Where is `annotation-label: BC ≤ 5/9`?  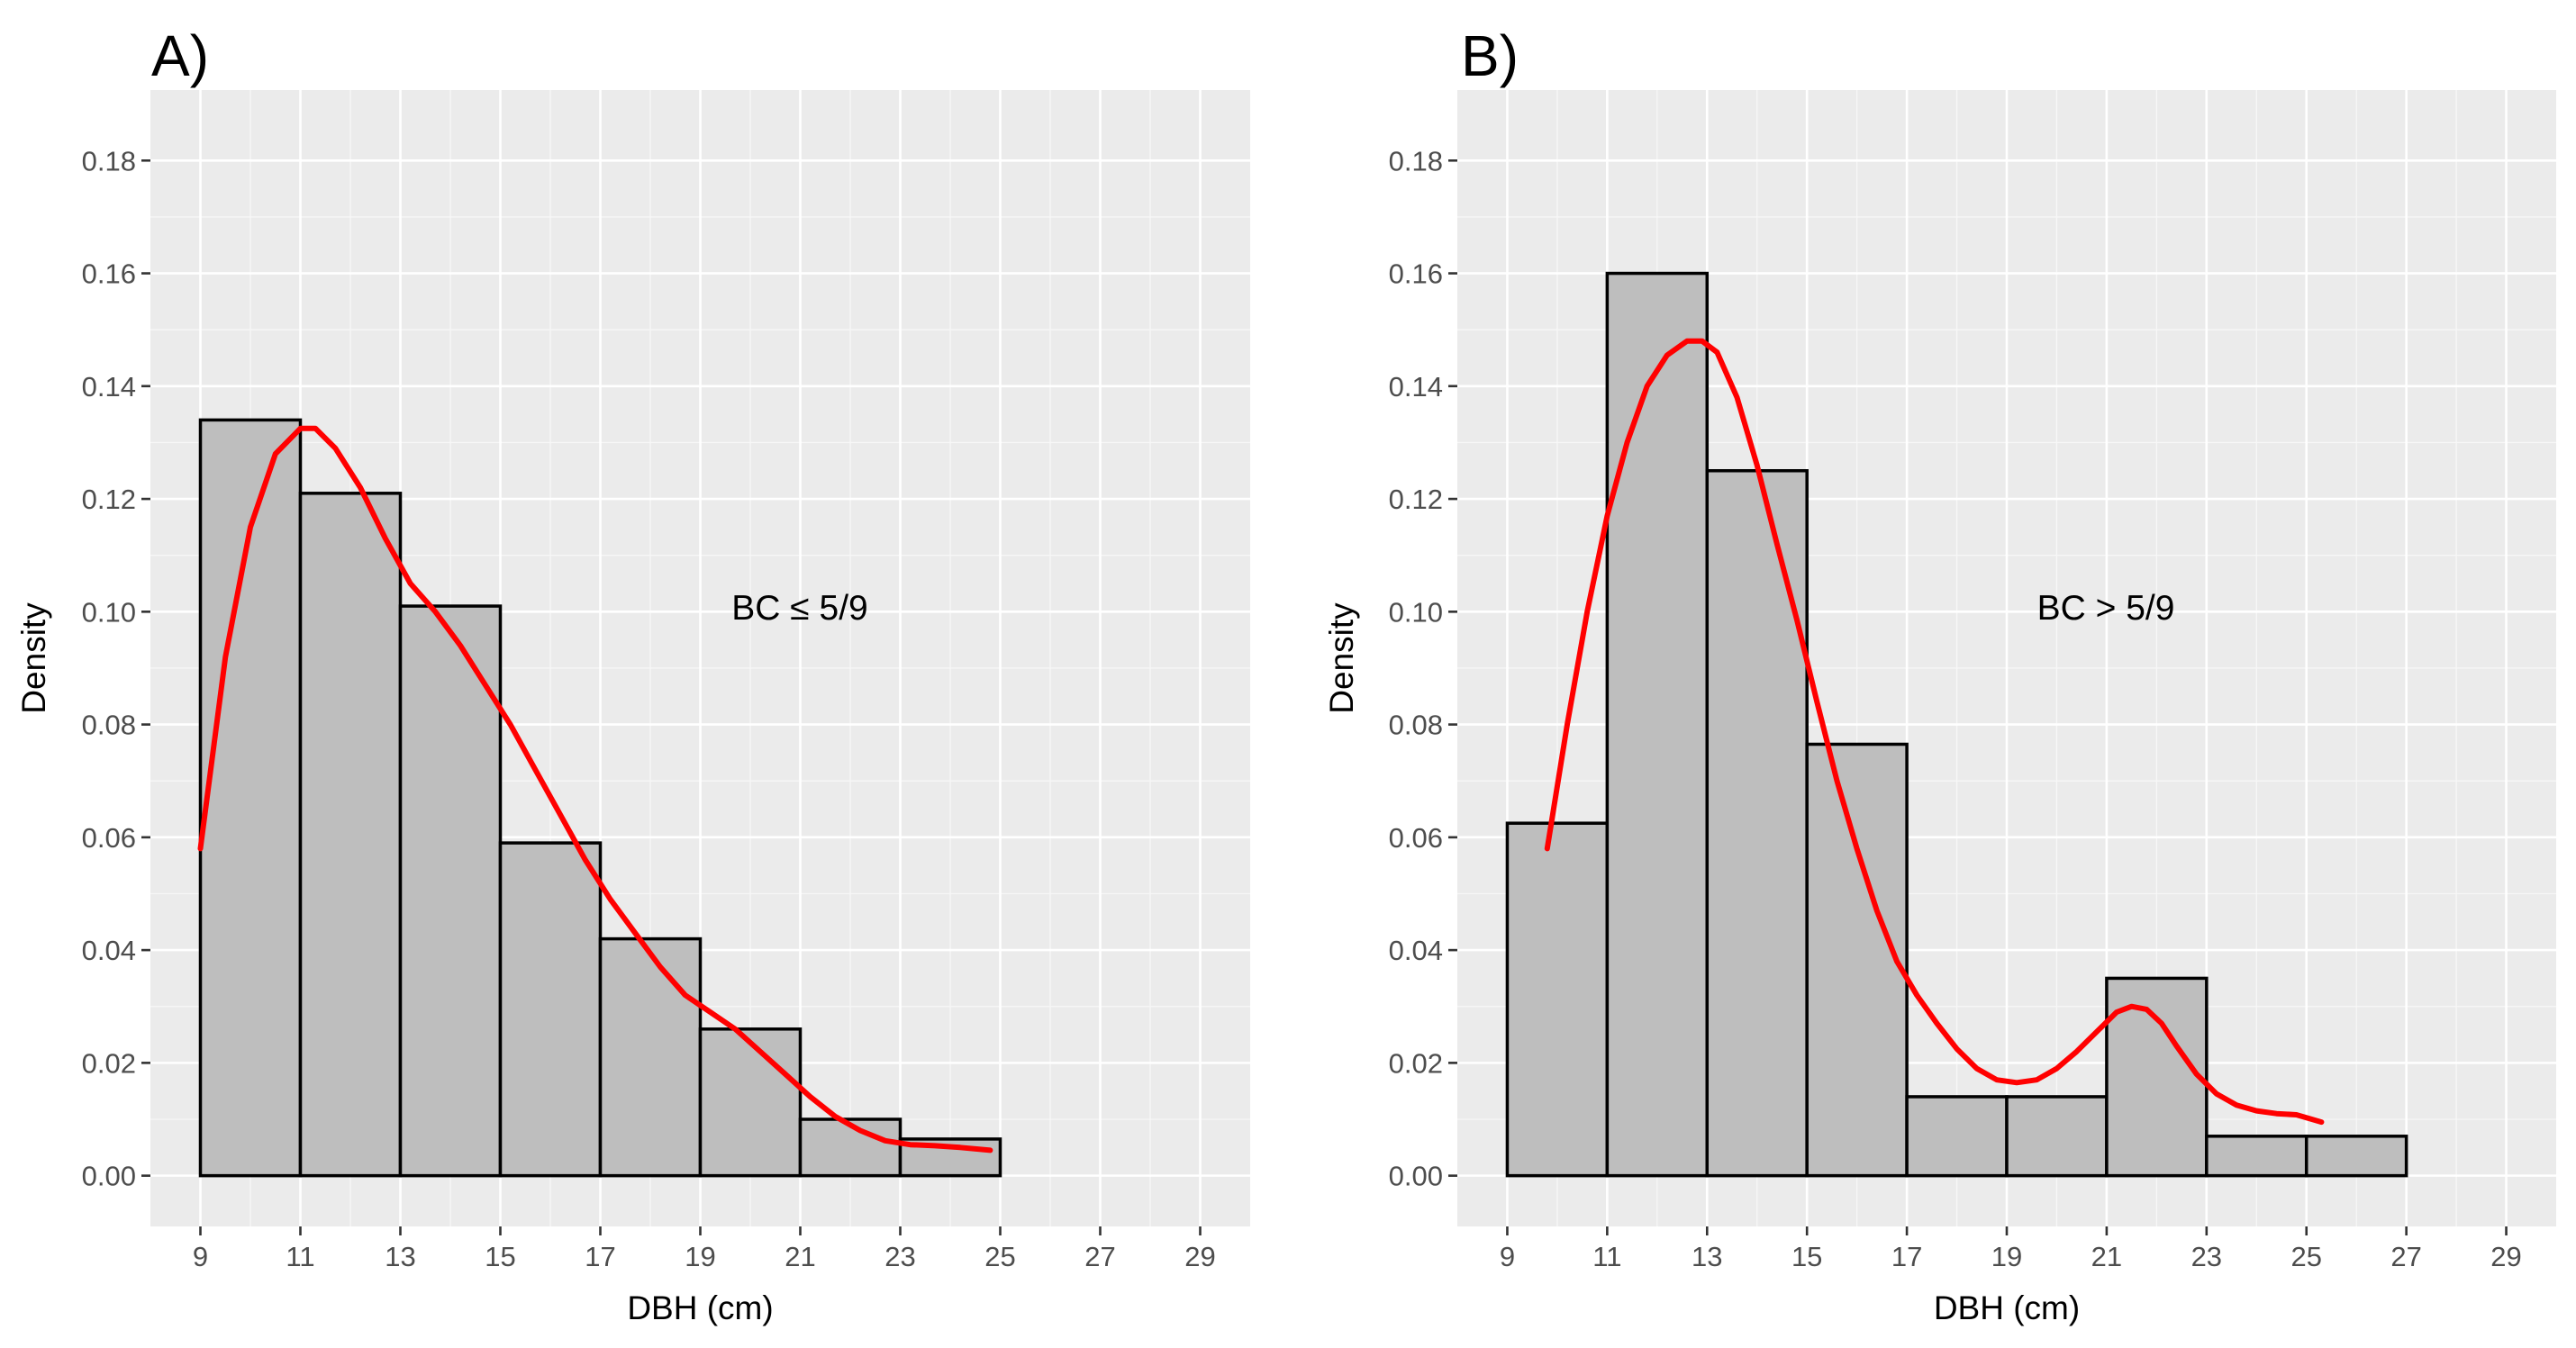
annotation-label: BC ≤ 5/9 is located at coordinates (799, 608).